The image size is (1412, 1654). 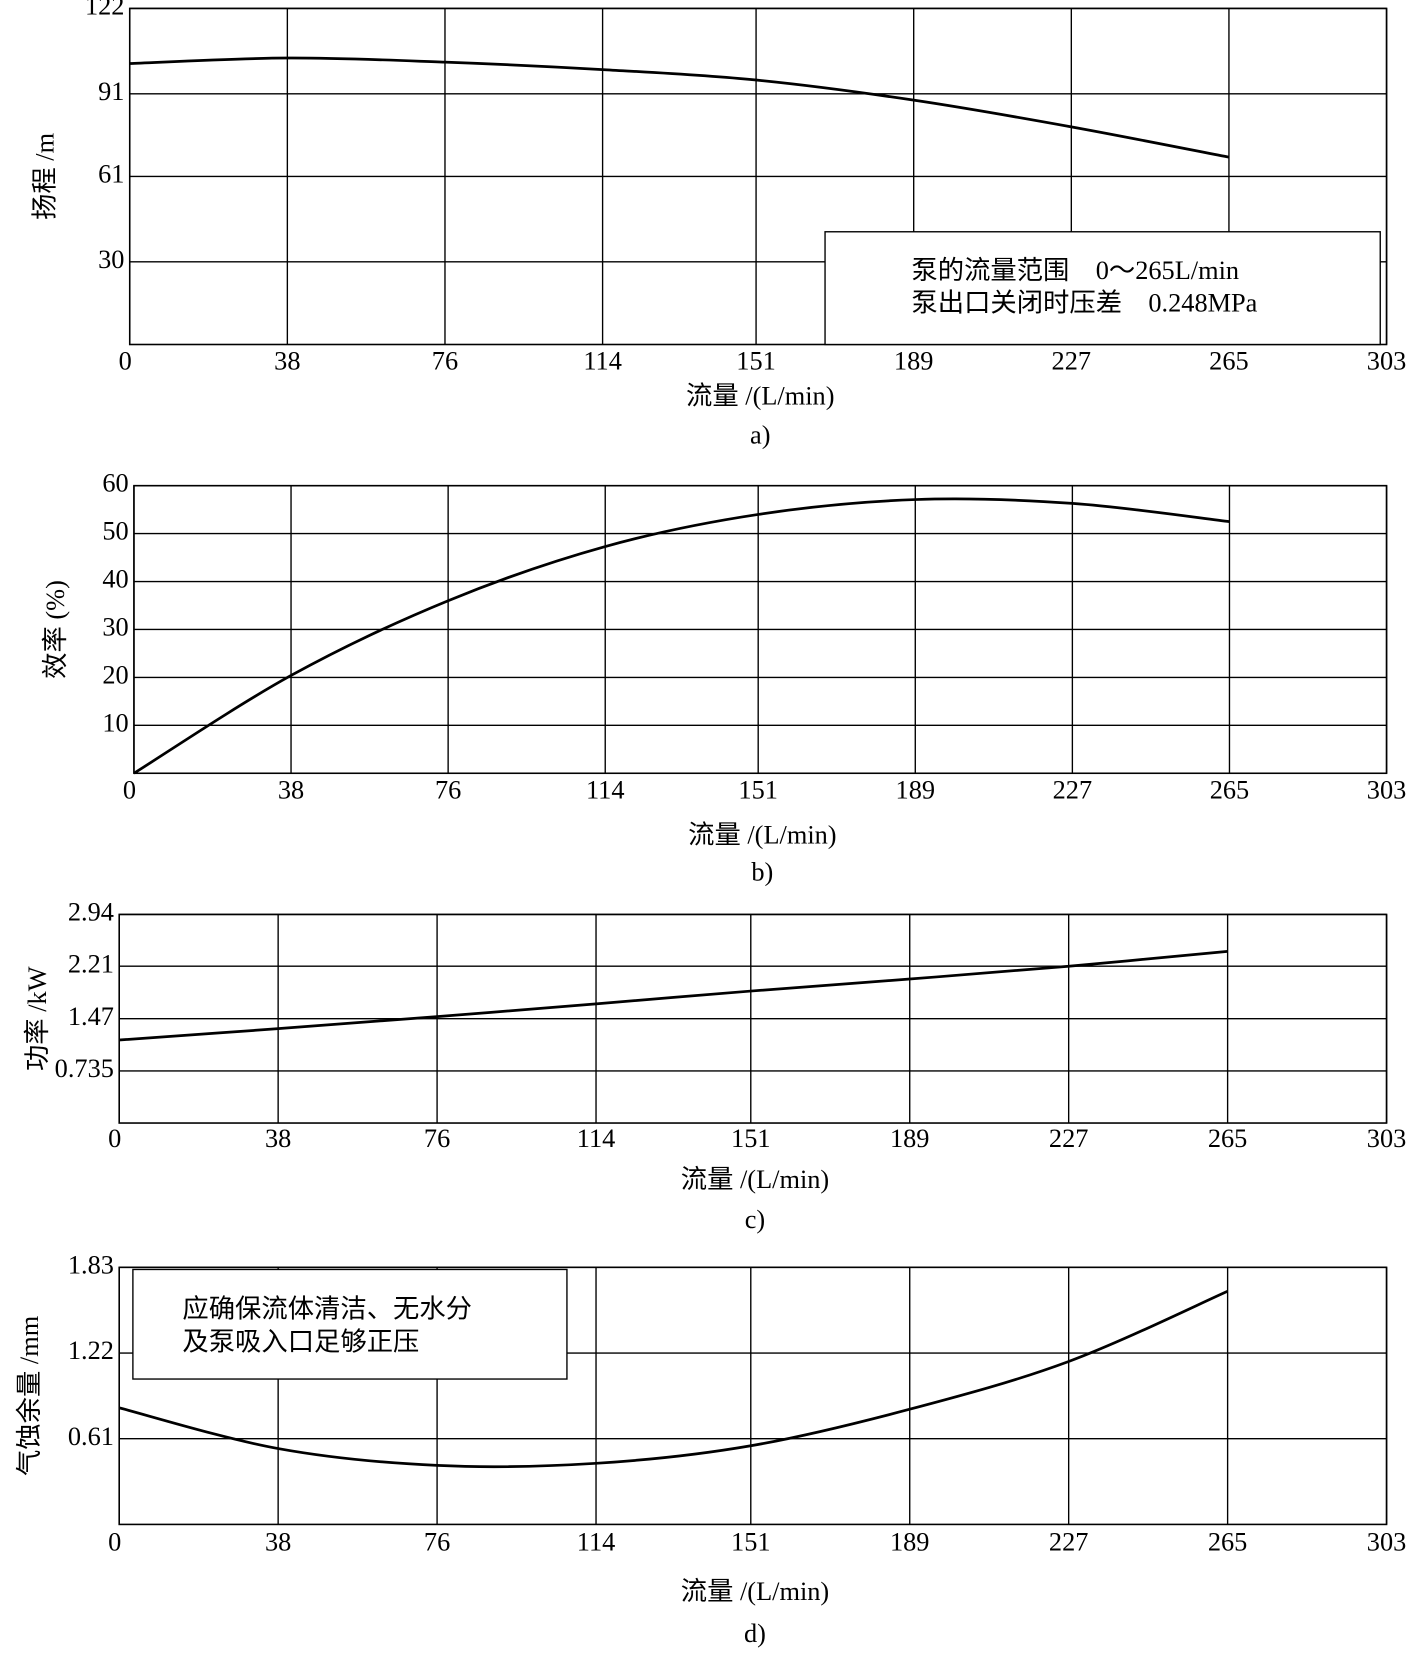 What do you see at coordinates (115, 674) in the screenshot?
I see `y-tick-label: 20` at bounding box center [115, 674].